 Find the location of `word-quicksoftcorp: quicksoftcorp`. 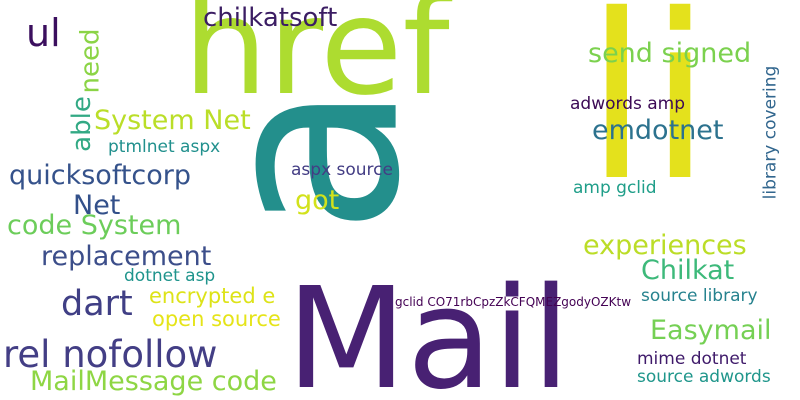

word-quicksoftcorp: quicksoftcorp is located at coordinates (100, 175).